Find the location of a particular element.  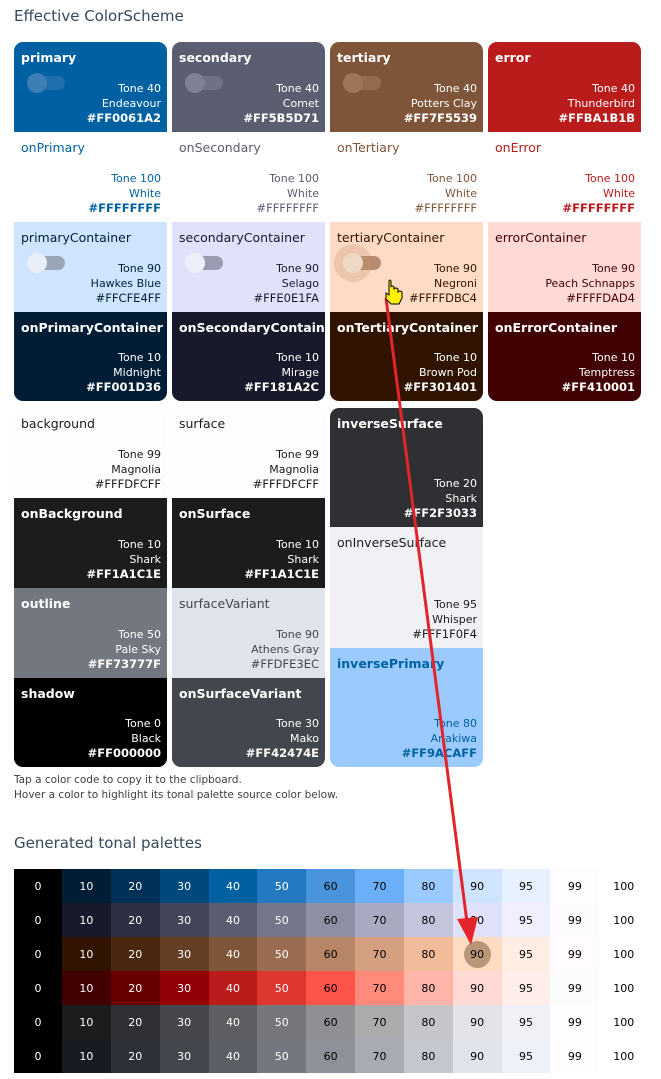

color-tile-onSecondary: onSecondary Tone 100 White #FFFFFFFF is located at coordinates (248, 177).